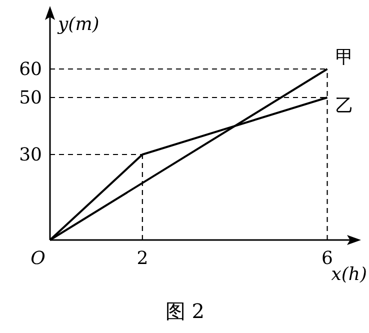 This screenshot has height=333, width=369. I want to click on annotation: O, so click(38, 258).